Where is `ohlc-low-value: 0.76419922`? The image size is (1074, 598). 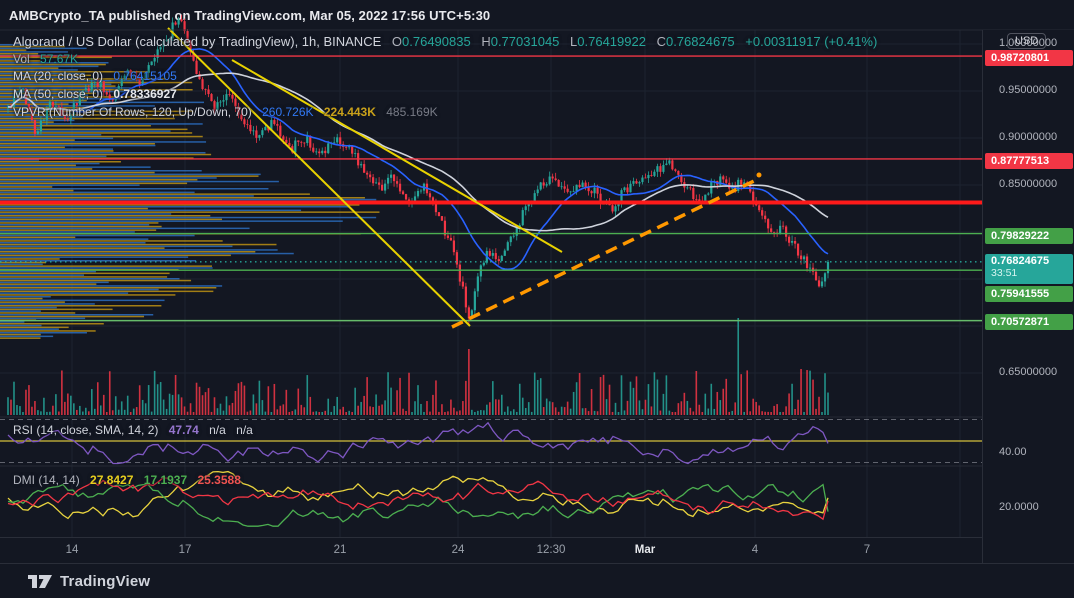
ohlc-low-value: 0.76419922 is located at coordinates (611, 41).